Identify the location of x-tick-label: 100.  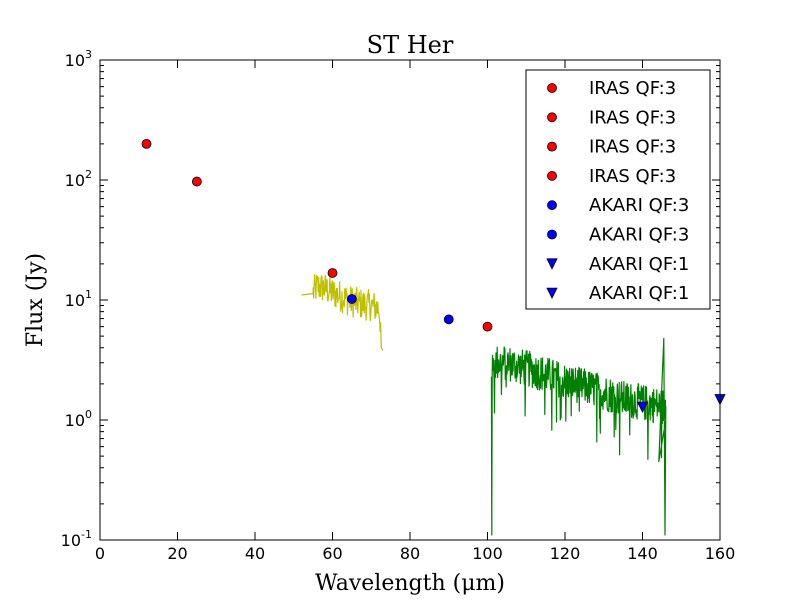
(487, 553).